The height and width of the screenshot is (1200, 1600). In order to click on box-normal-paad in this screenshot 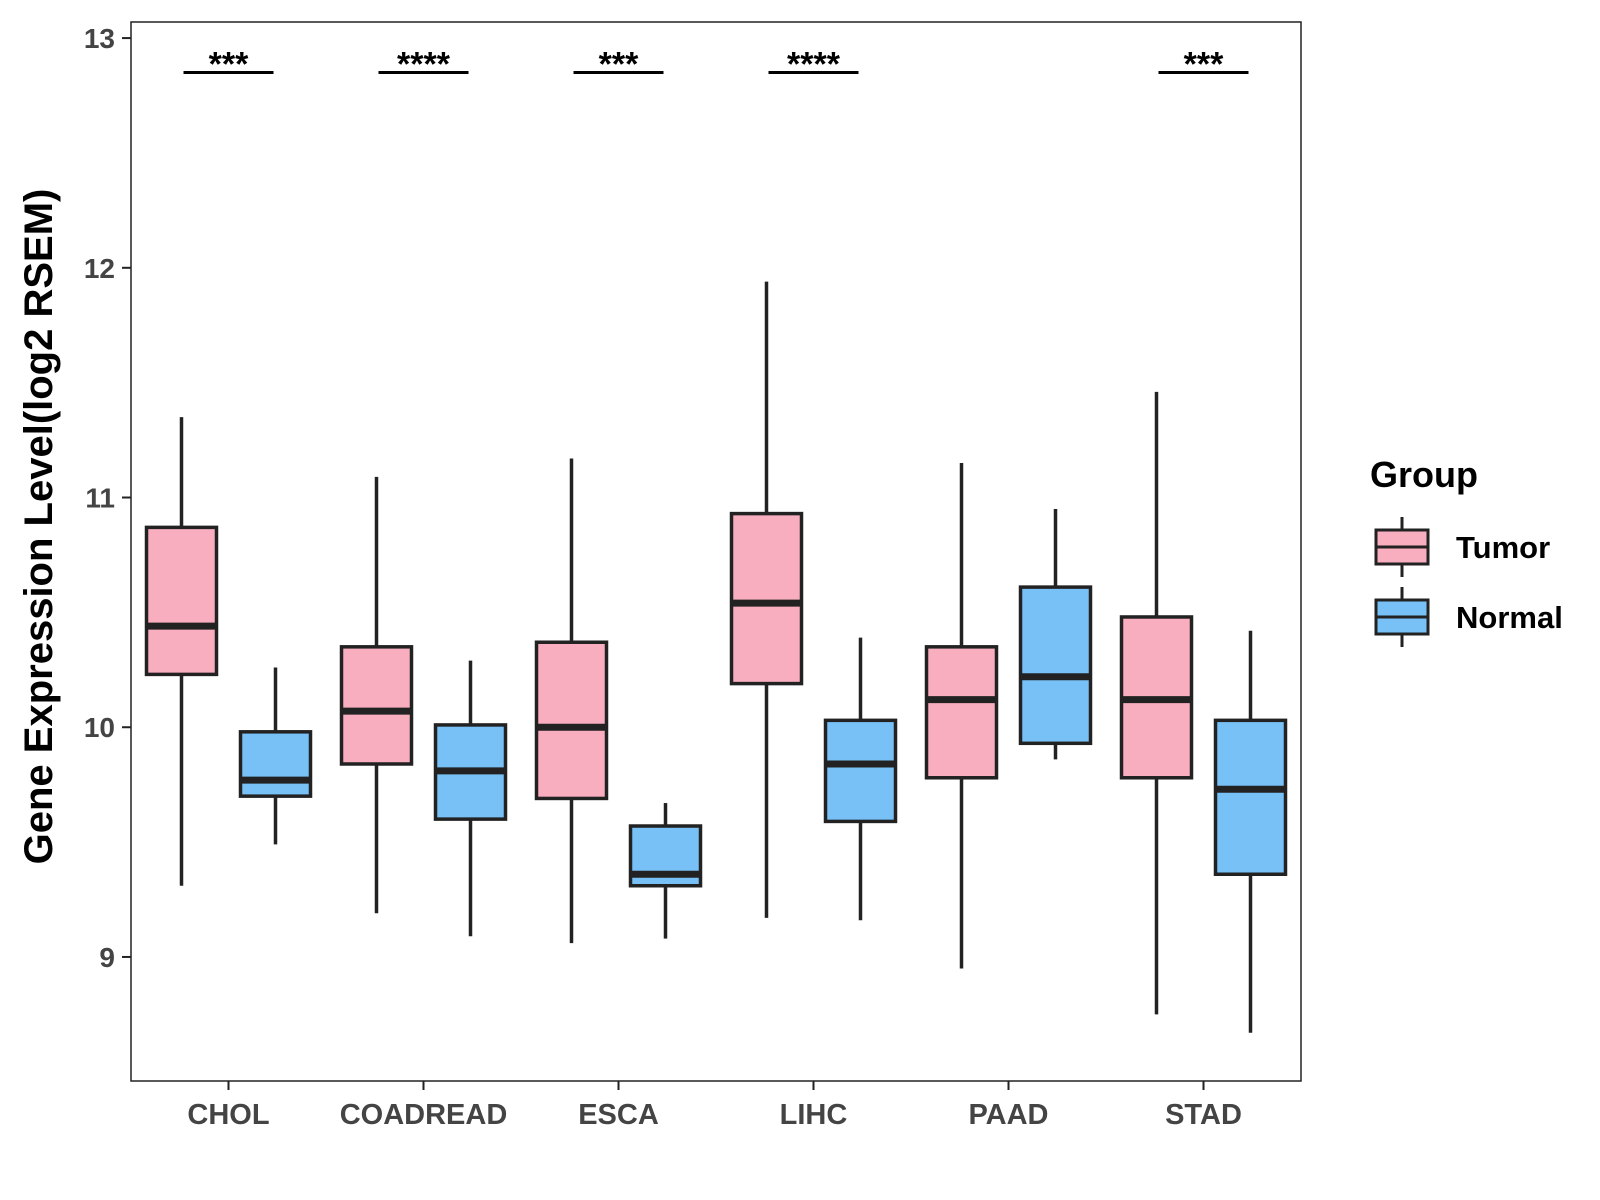, I will do `click(1055, 634)`.